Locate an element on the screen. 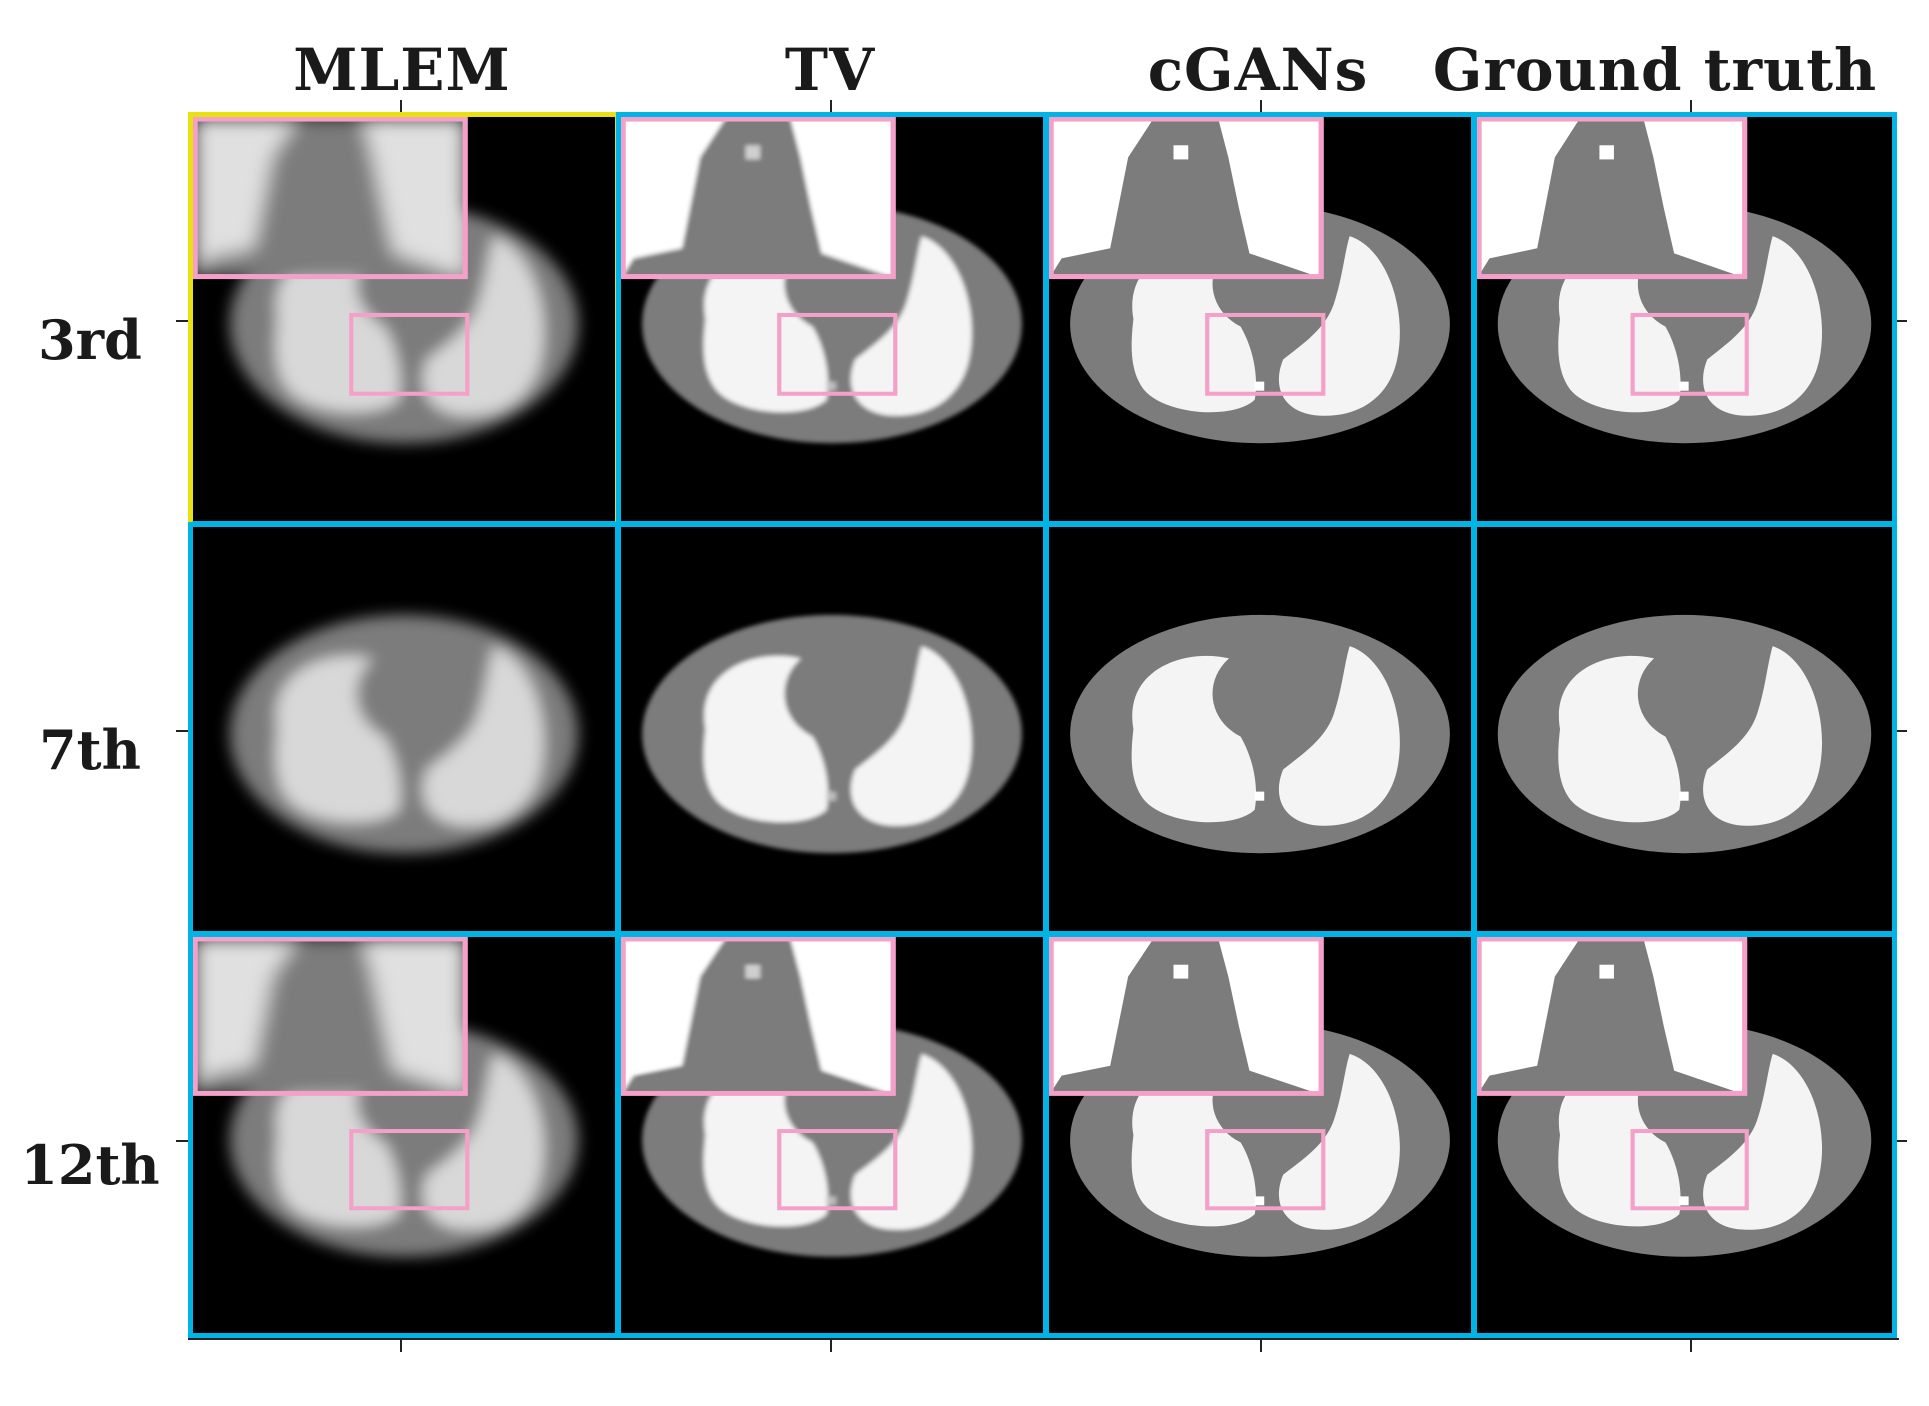  image-cell-7th-ground-truth is located at coordinates (1684, 729).